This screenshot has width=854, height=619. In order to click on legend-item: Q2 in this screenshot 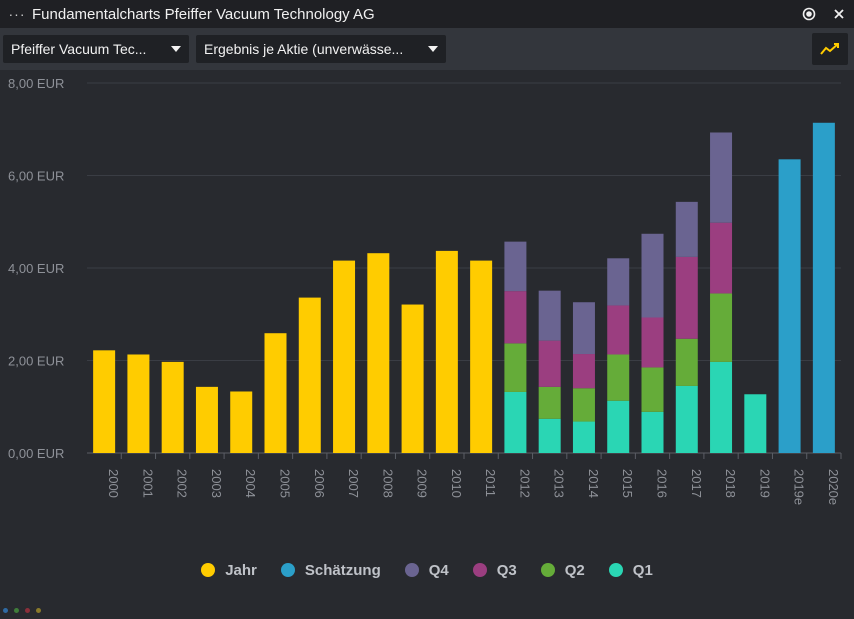, I will do `click(562, 570)`.